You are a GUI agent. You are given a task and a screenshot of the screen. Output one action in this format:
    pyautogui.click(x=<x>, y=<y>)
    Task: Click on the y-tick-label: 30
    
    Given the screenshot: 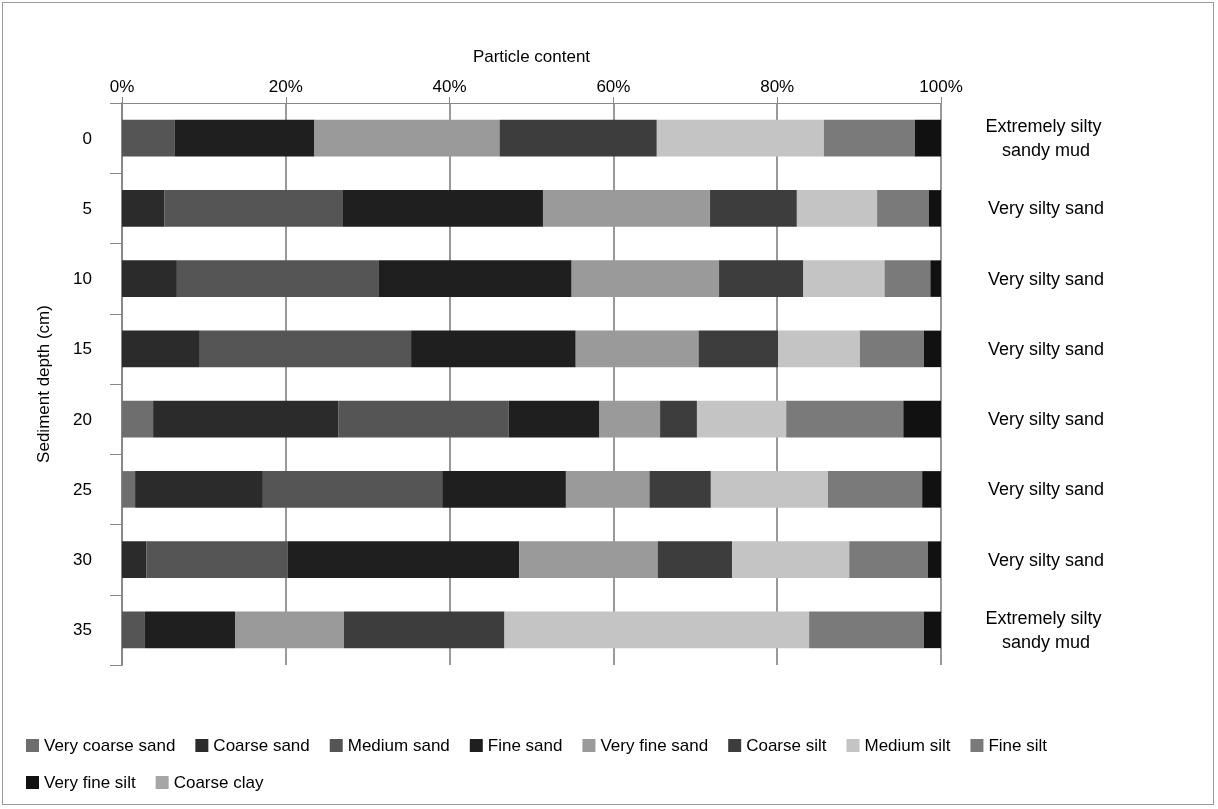 What is the action you would take?
    pyautogui.click(x=82, y=560)
    